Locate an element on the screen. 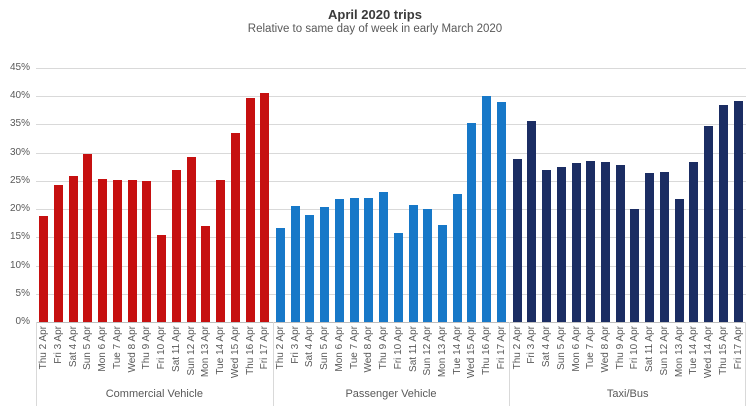  x-label-cell: Sun 12 Apr is located at coordinates (428, 348).